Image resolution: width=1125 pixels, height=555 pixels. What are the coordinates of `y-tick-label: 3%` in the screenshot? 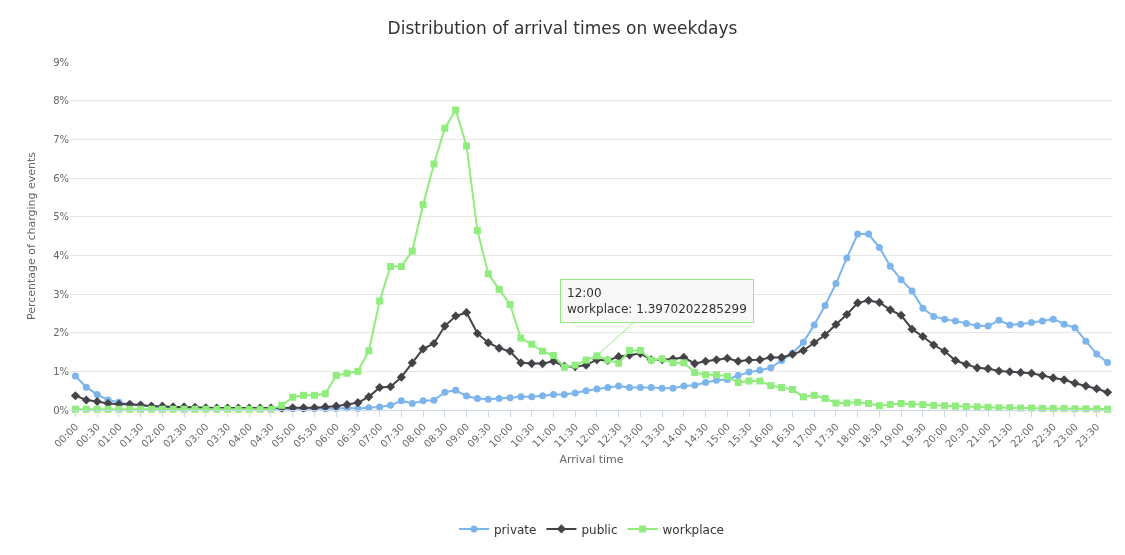 It's located at (61, 294).